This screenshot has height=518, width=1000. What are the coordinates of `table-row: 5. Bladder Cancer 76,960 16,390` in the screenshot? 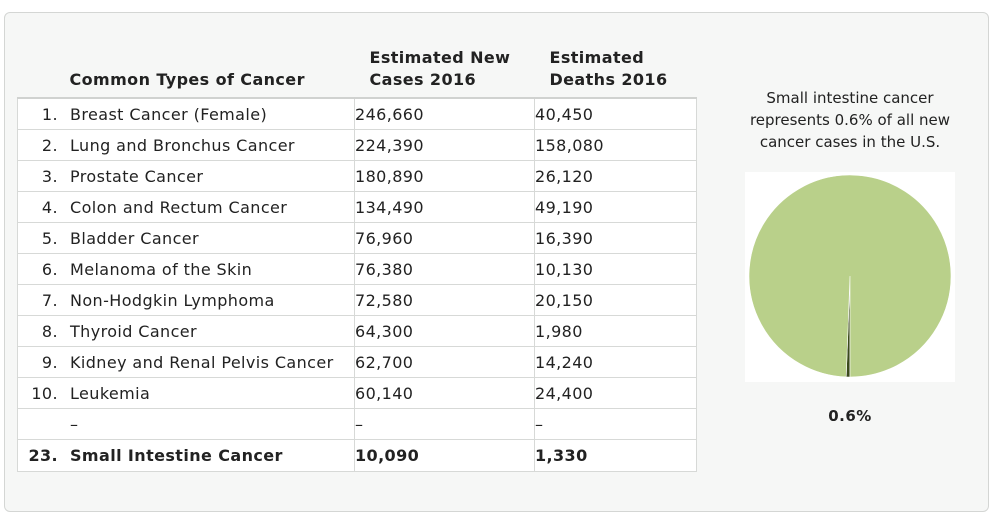 It's located at (357, 238).